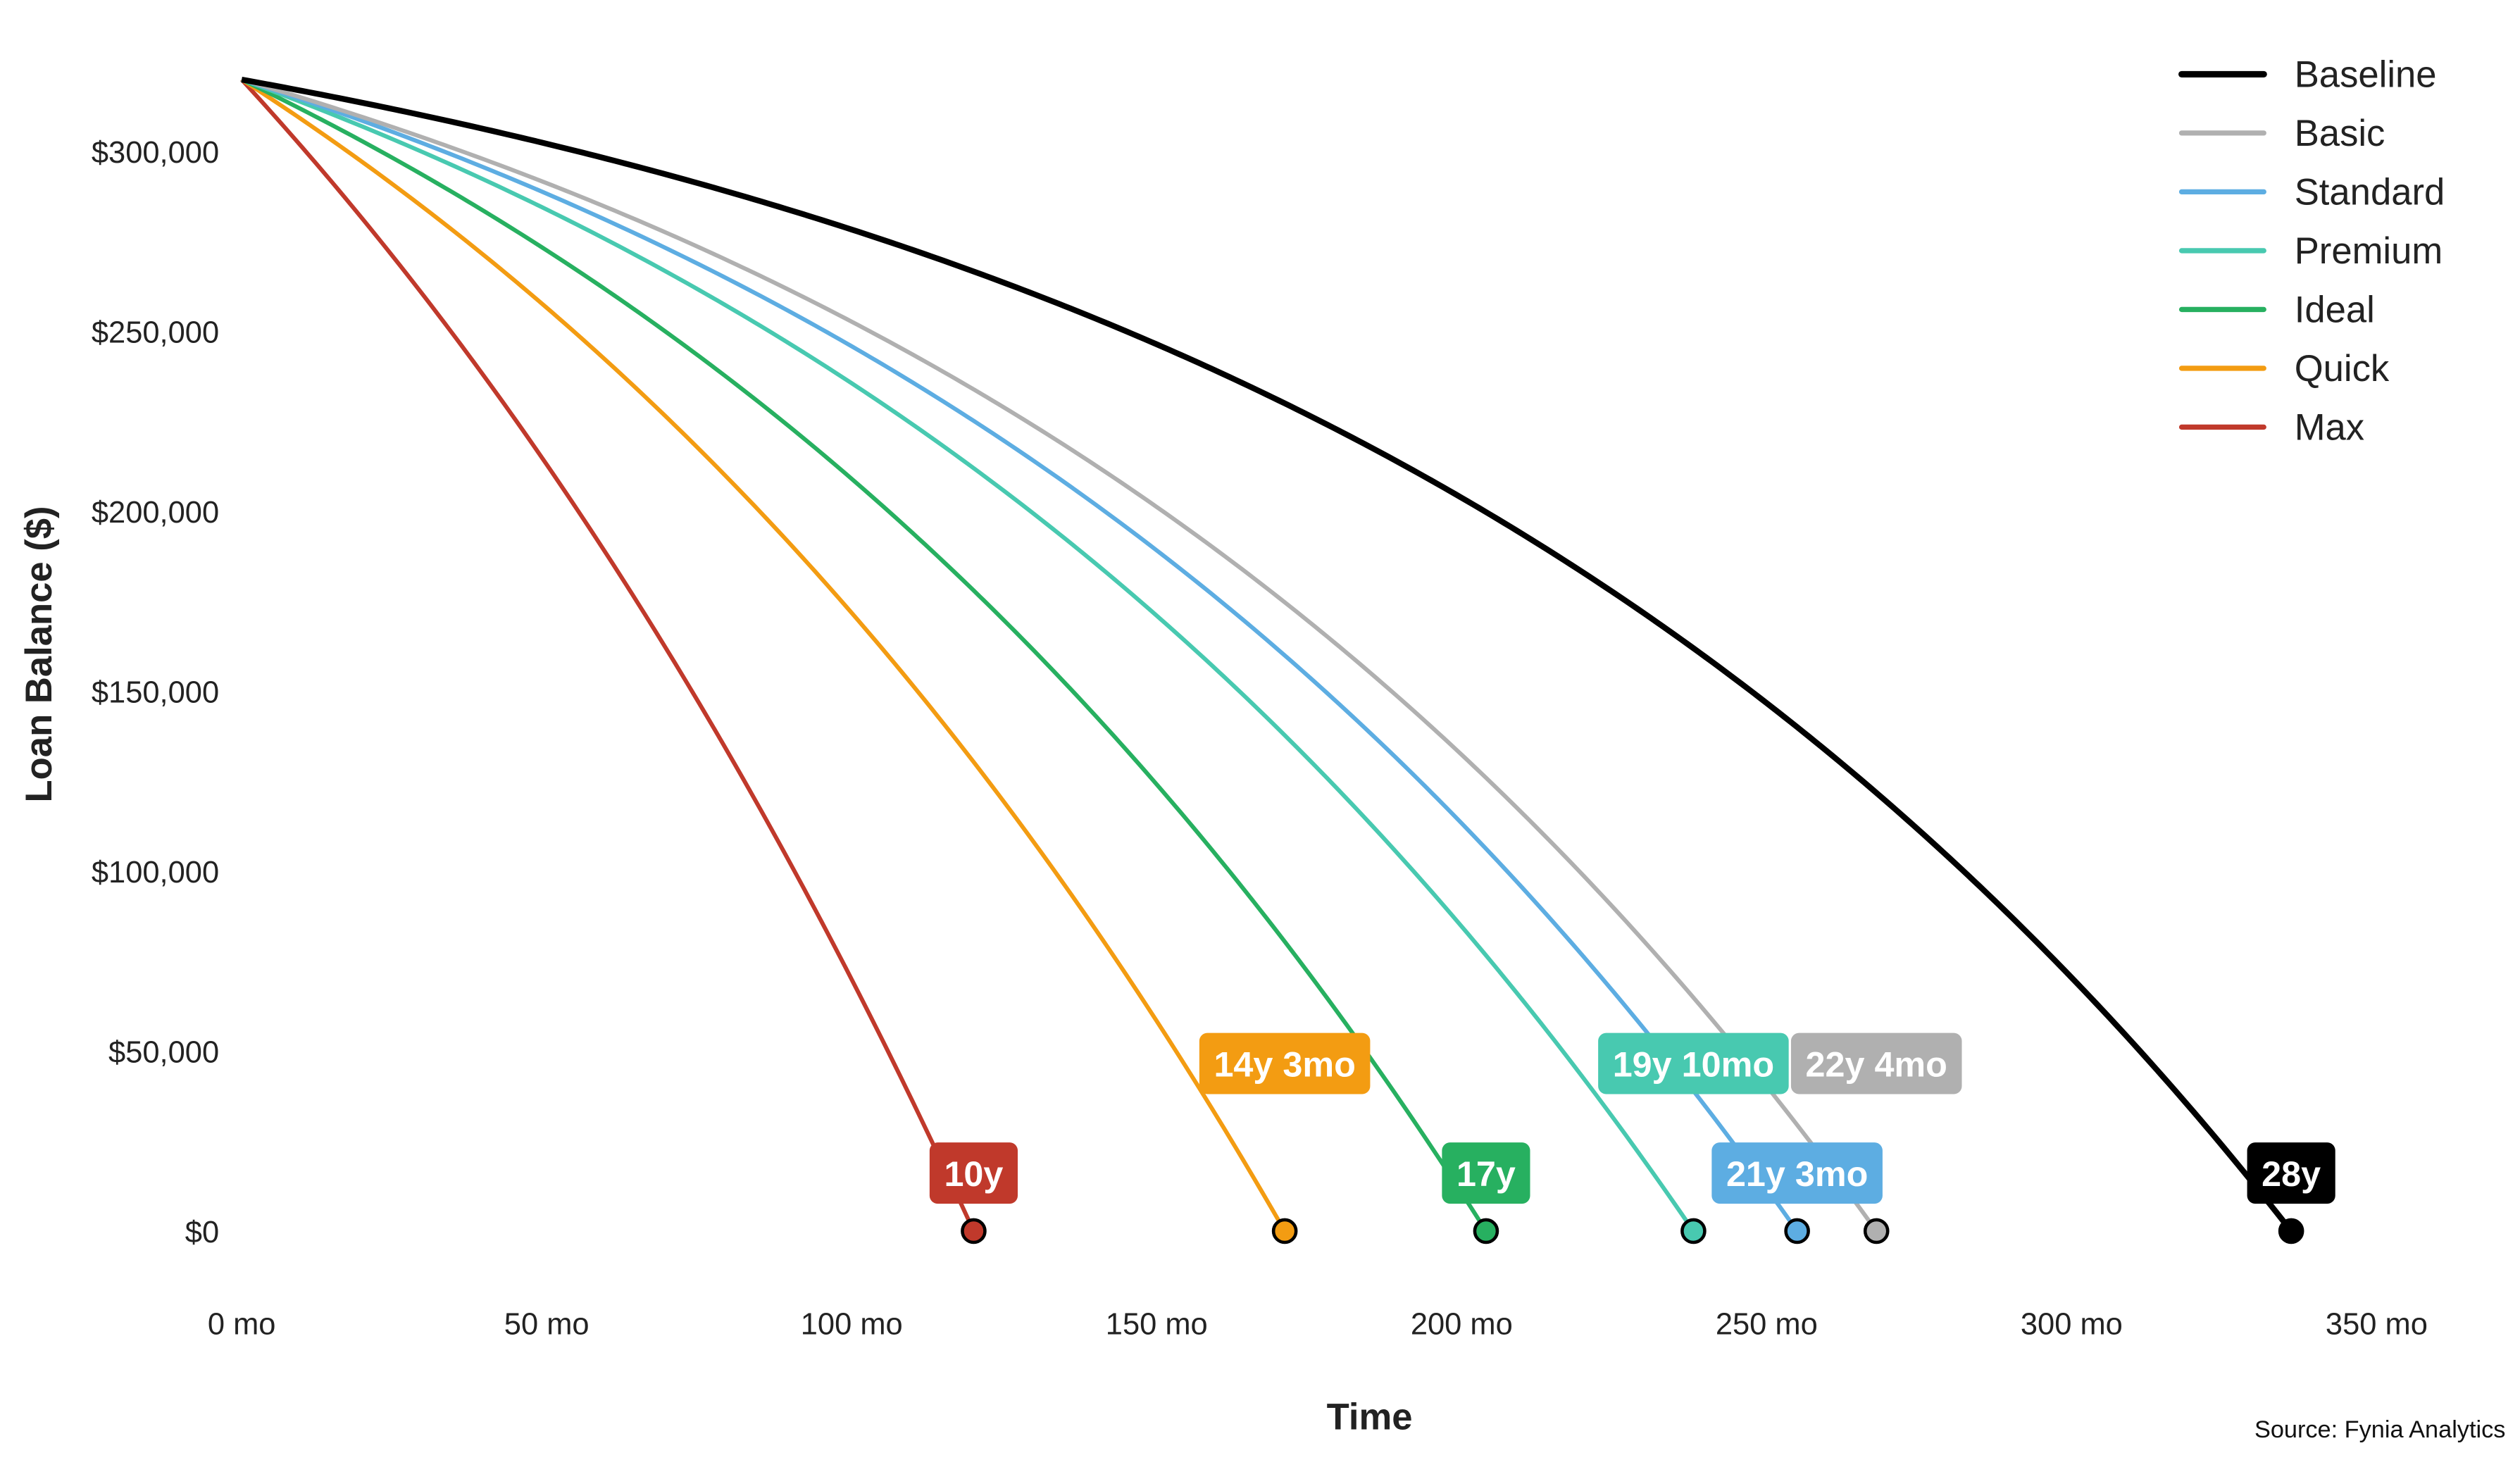  Describe the element at coordinates (155, 333) in the screenshot. I see `y-tick-label: $250,000` at that location.